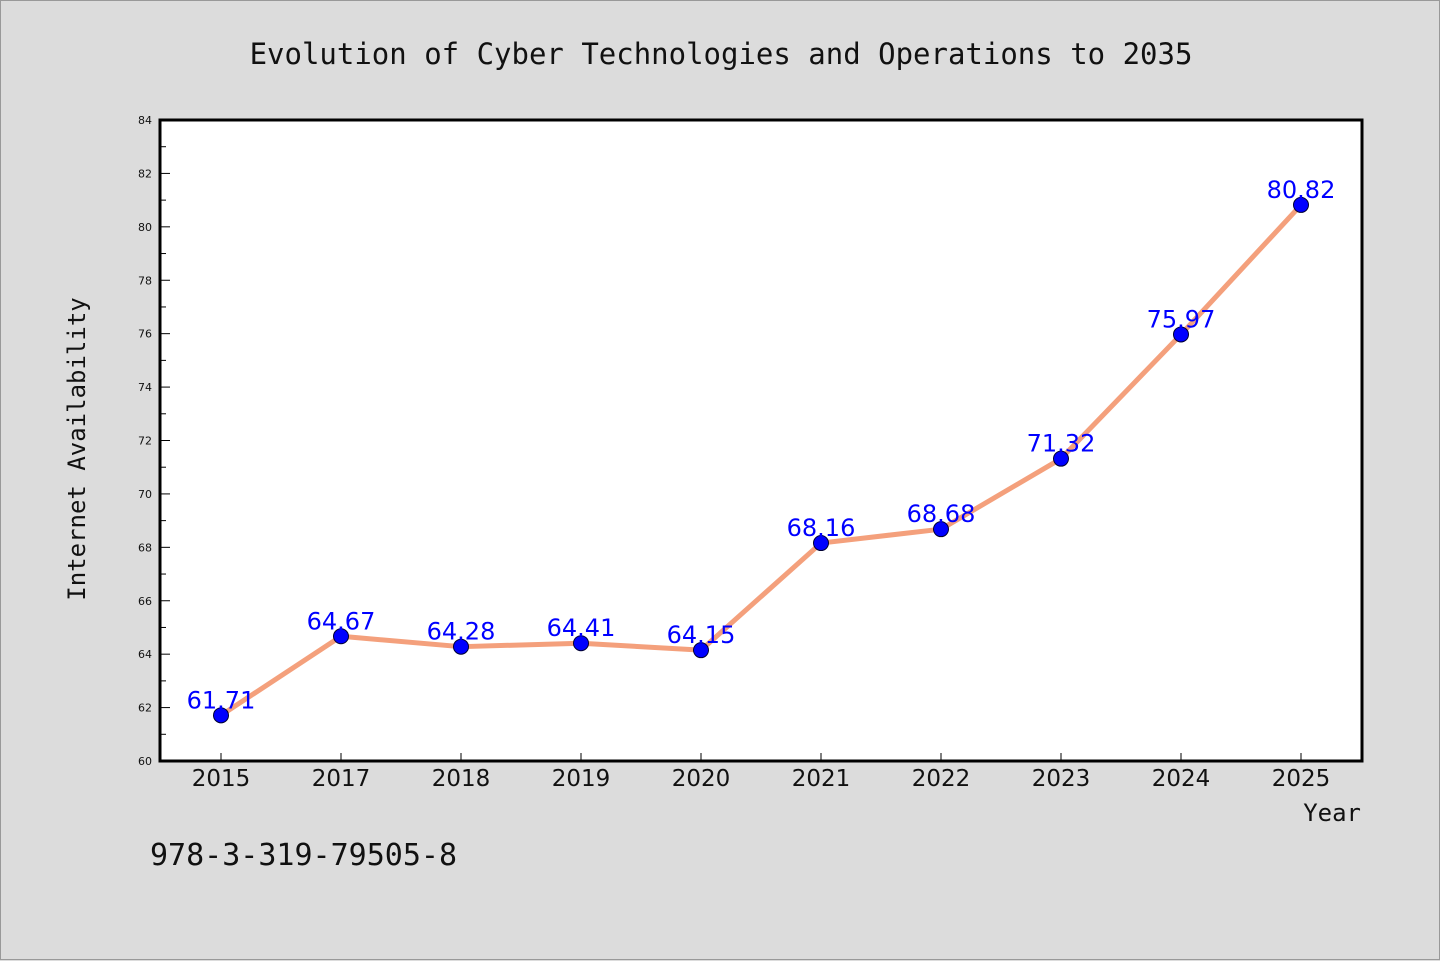 The height and width of the screenshot is (961, 1440). Describe the element at coordinates (145, 387) in the screenshot. I see `y-tick-label: 74` at that location.